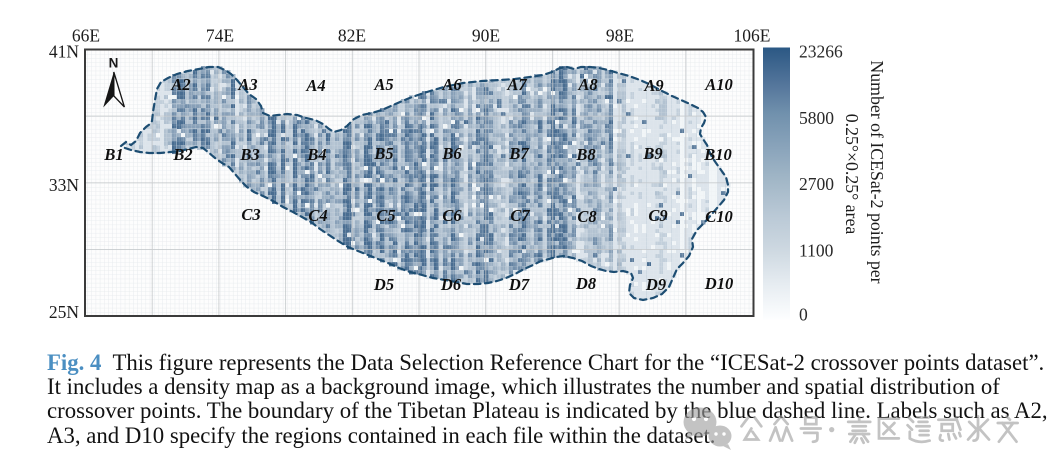 The image size is (1062, 470). I want to click on svg-text: D6, so click(451, 284).